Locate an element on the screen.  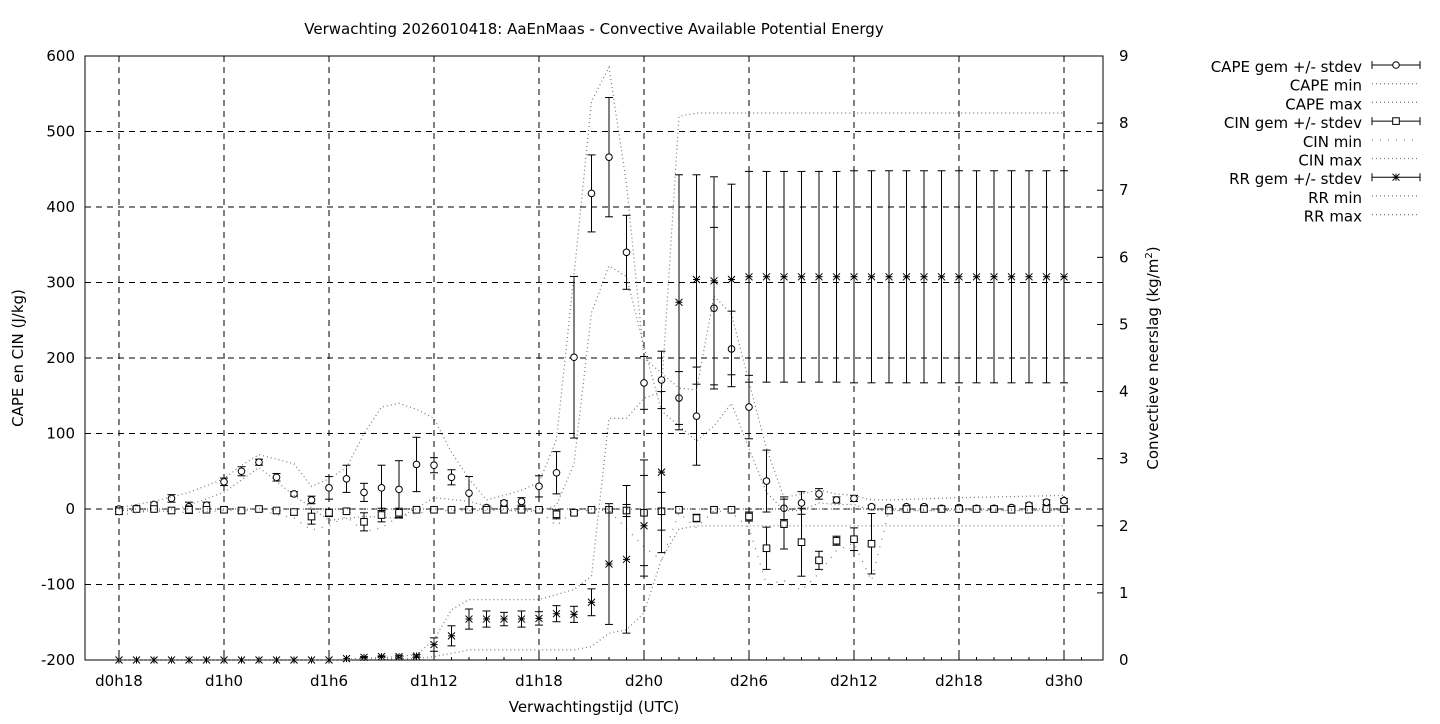
y-tick-label: 300 is located at coordinates (60, 283).